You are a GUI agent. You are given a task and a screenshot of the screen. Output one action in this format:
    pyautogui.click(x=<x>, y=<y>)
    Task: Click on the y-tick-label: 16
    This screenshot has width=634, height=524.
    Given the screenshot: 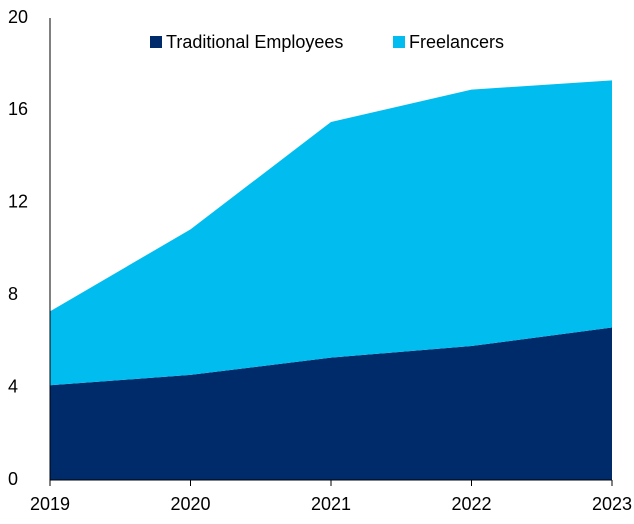 What is the action you would take?
    pyautogui.click(x=18, y=109)
    